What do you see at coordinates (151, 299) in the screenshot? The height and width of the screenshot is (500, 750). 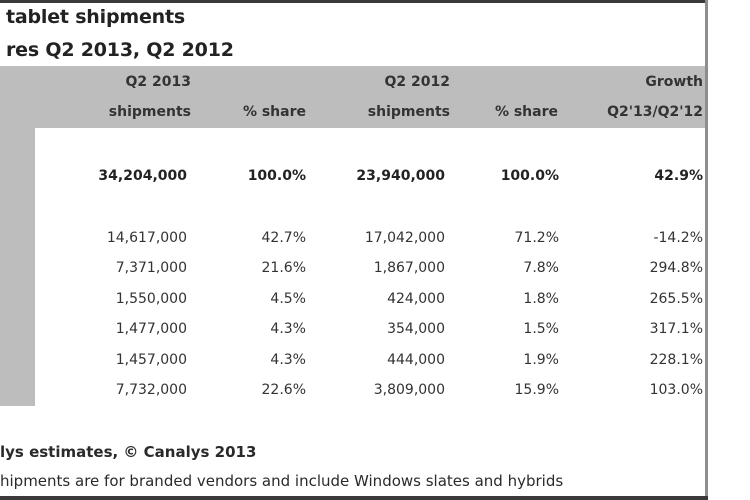 I see `cell: 1,550,000` at bounding box center [151, 299].